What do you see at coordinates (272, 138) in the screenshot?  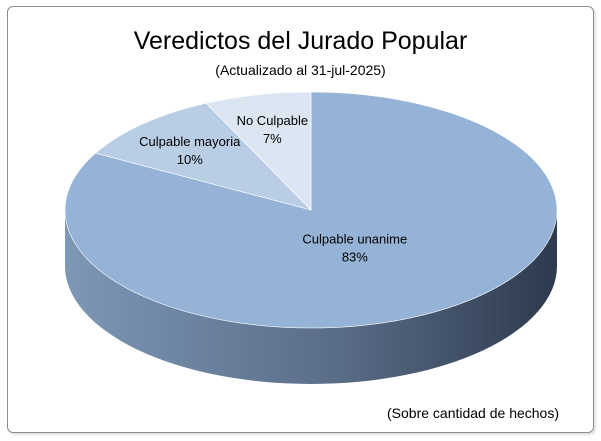 I see `slice-value-3: 7%` at bounding box center [272, 138].